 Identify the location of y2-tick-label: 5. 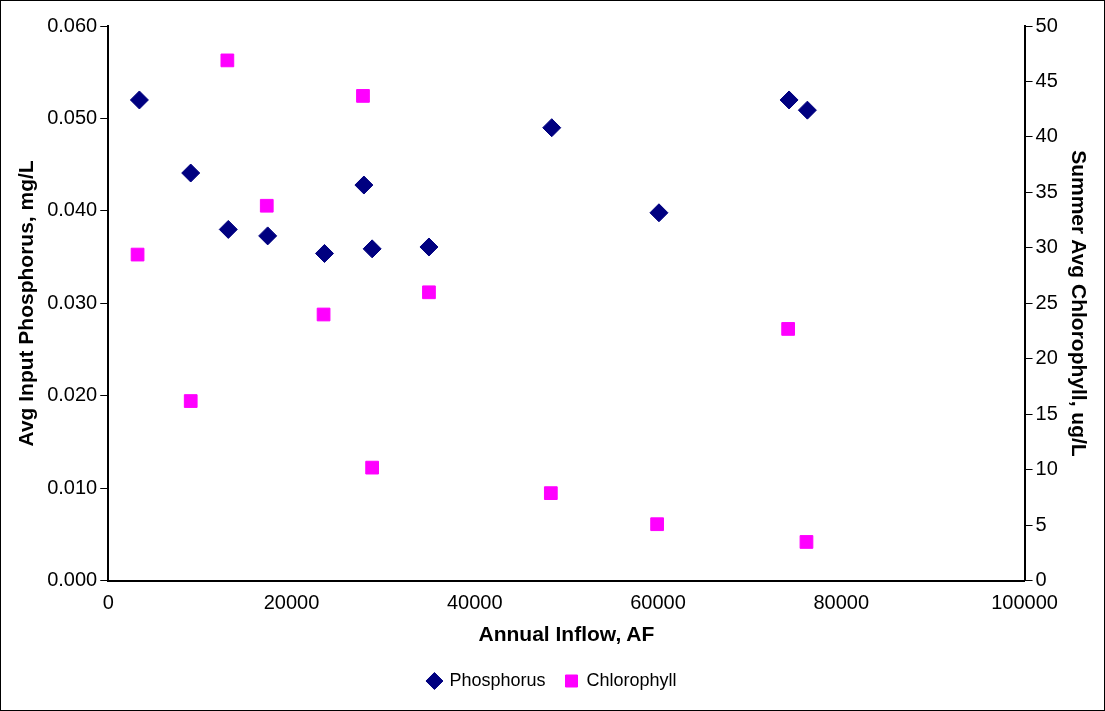
(1041, 523).